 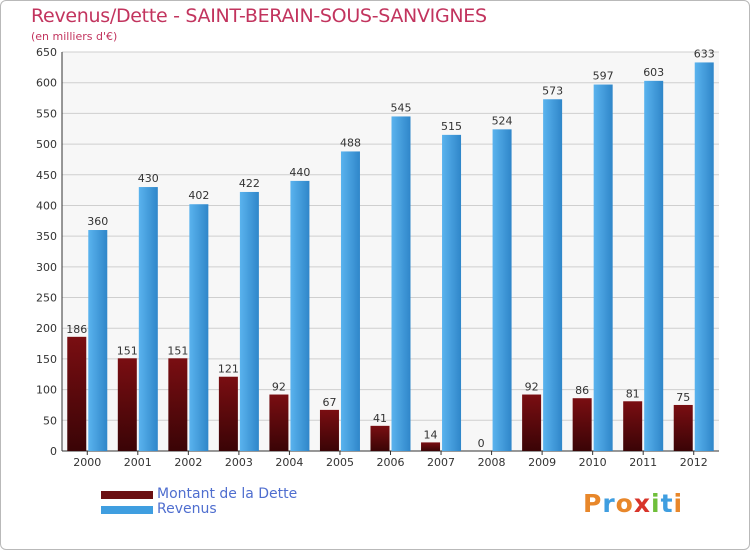 What do you see at coordinates (76, 329) in the screenshot?
I see `data-label-dette: 186` at bounding box center [76, 329].